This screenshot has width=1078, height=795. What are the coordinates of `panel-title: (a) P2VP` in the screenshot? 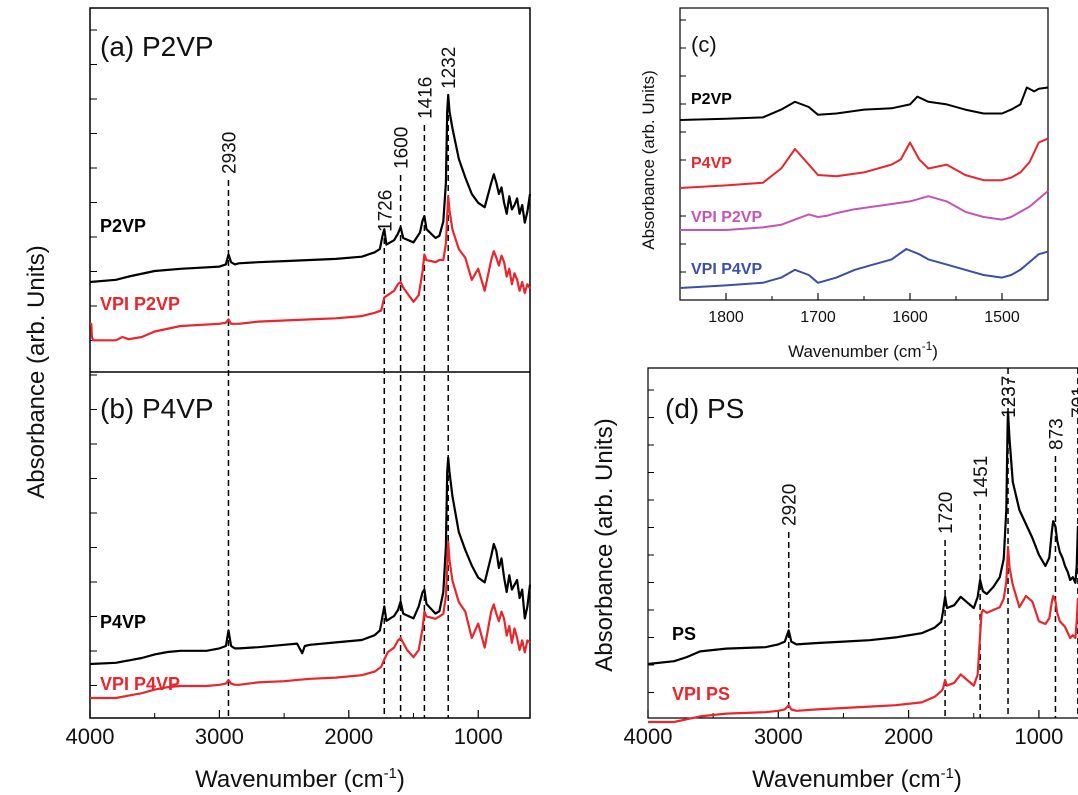 It's located at (157, 46).